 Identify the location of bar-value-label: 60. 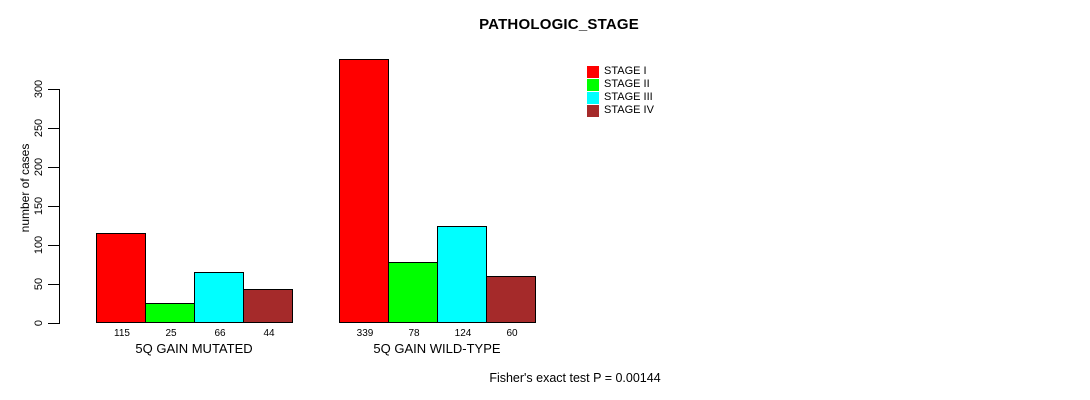
(512, 333).